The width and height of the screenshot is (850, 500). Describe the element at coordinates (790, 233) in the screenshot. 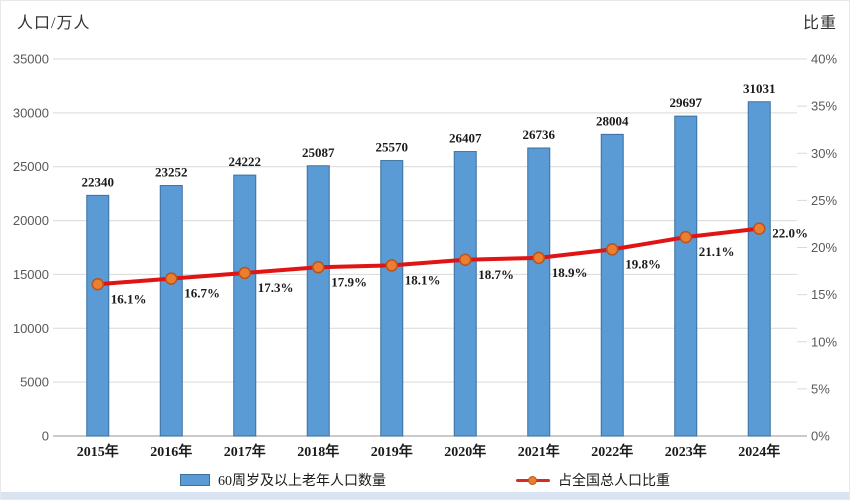

I see `line-point-label: 22.0%` at that location.